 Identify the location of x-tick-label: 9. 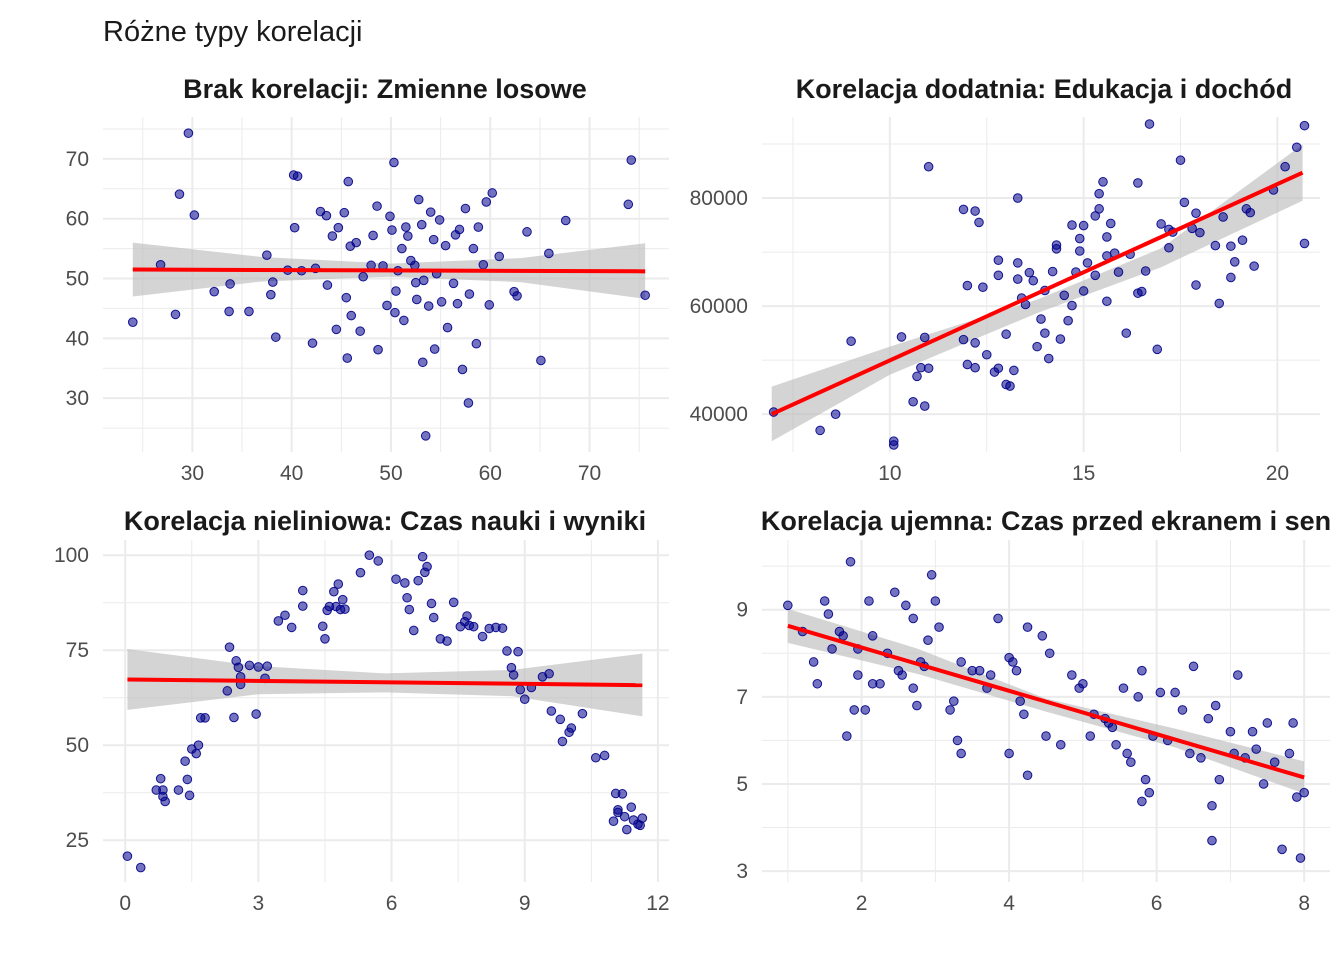
(525, 903).